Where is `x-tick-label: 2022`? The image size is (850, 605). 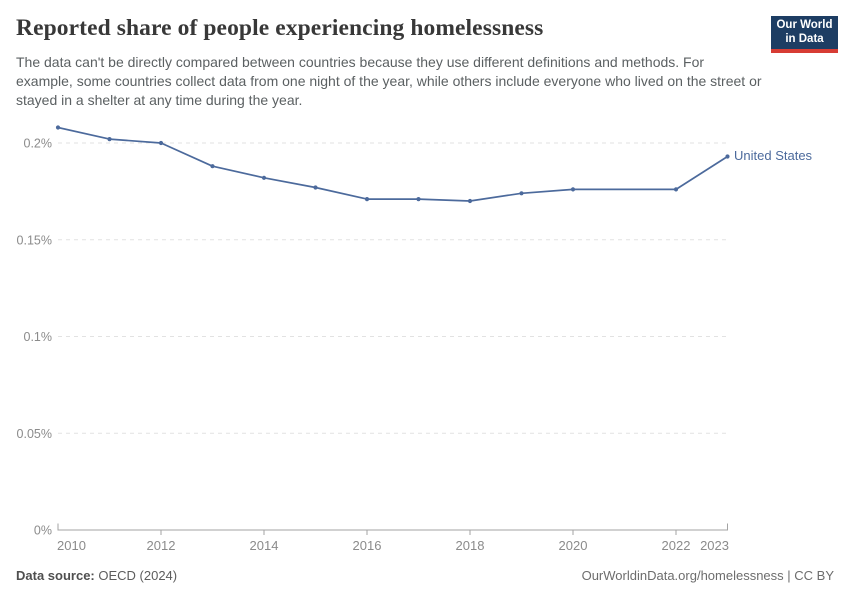 x-tick-label: 2022 is located at coordinates (676, 545).